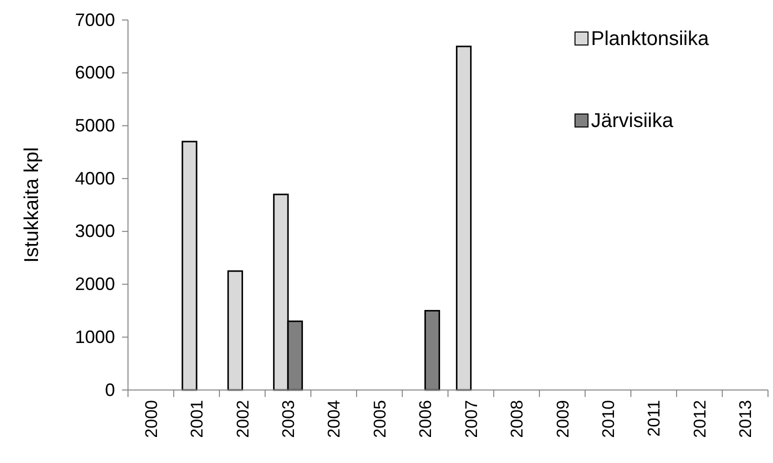  I want to click on x-tick-label: 2008, so click(517, 419).